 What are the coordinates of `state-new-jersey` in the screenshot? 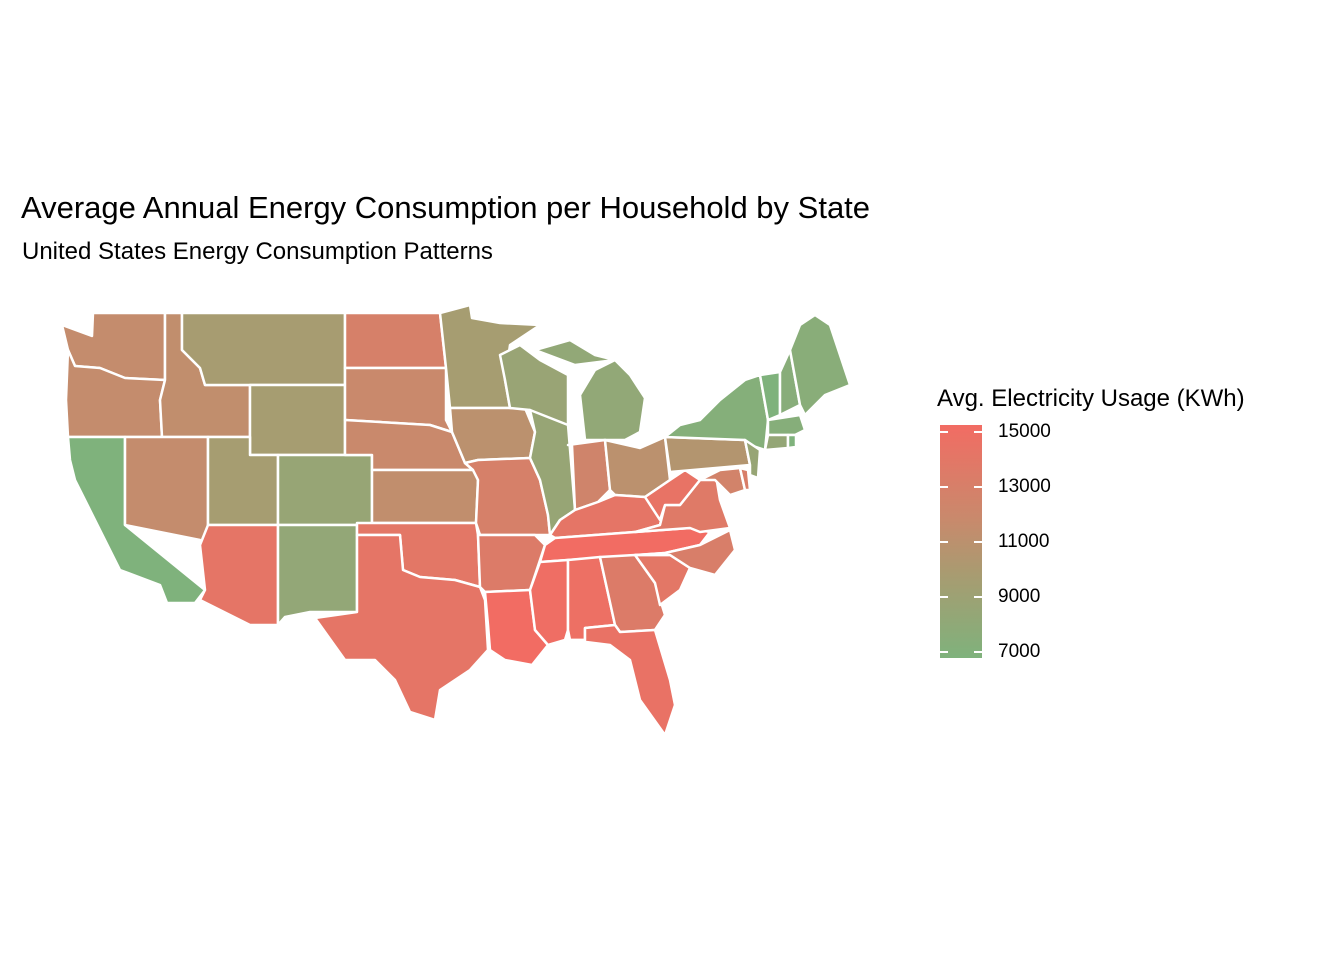 It's located at (752, 459).